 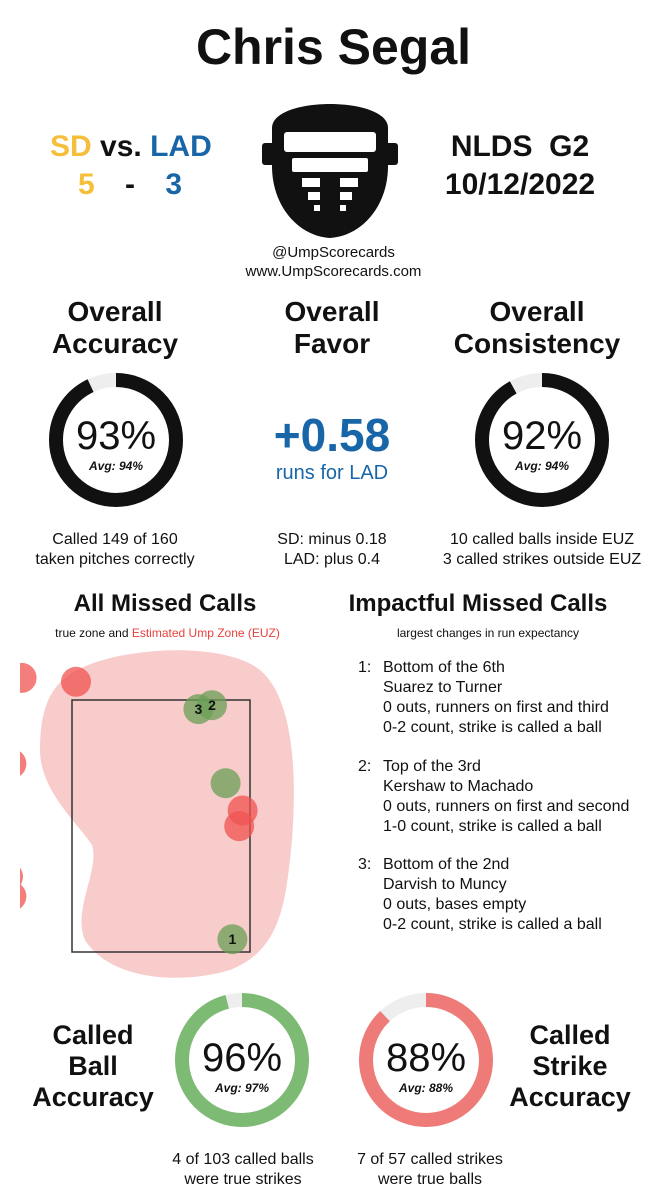 I want to click on called-ball-value-block: 96% Avg: 97%, so click(x=242, y=1065).